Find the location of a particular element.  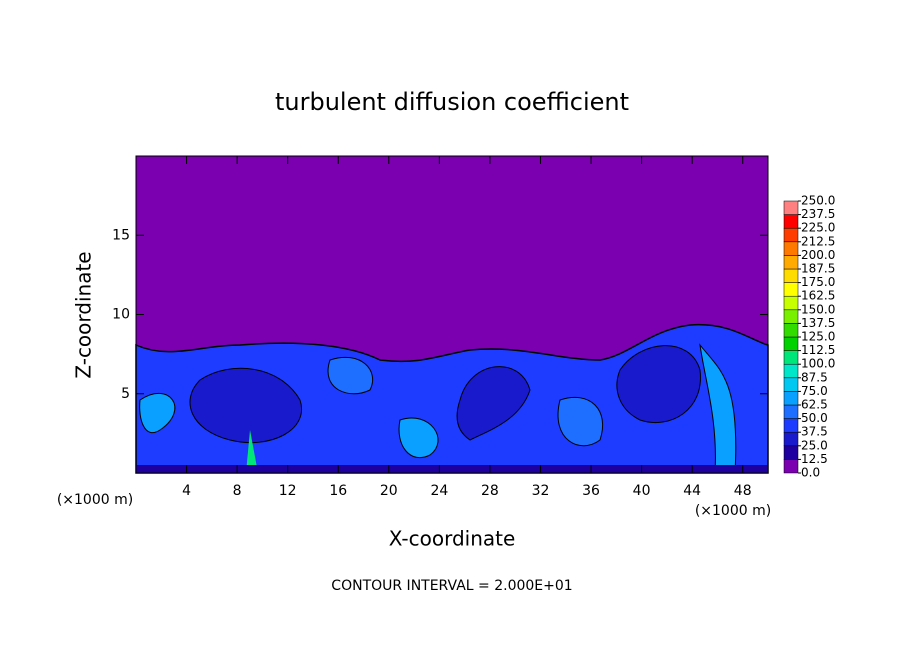

x-tick-label: 20 is located at coordinates (389, 491).